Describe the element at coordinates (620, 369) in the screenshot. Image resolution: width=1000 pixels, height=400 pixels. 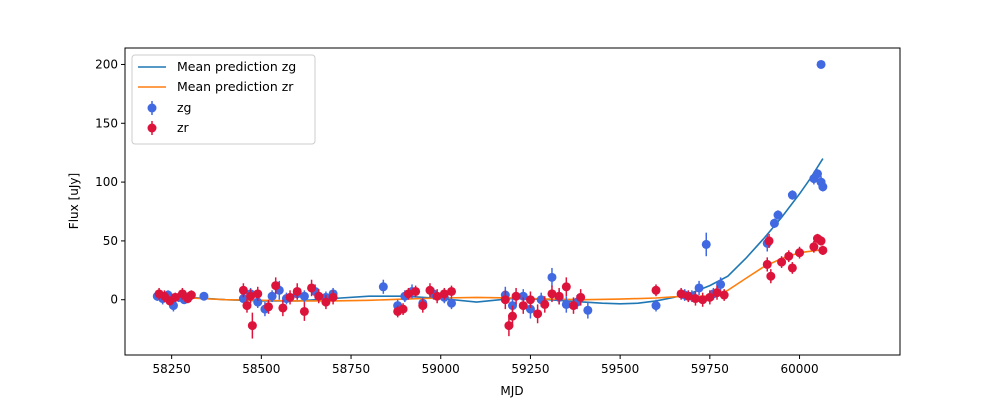
I see `x-tick-label: 59500` at that location.